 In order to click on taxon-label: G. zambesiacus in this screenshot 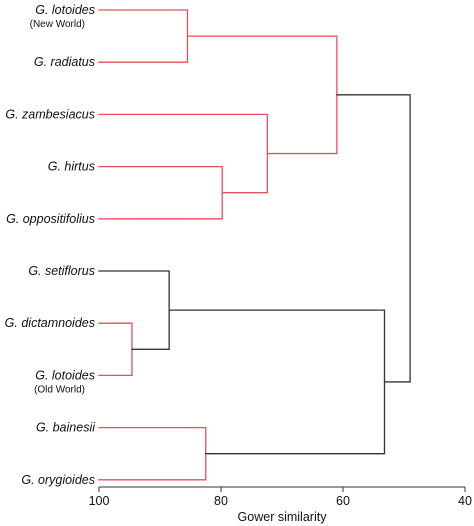, I will do `click(50, 114)`.